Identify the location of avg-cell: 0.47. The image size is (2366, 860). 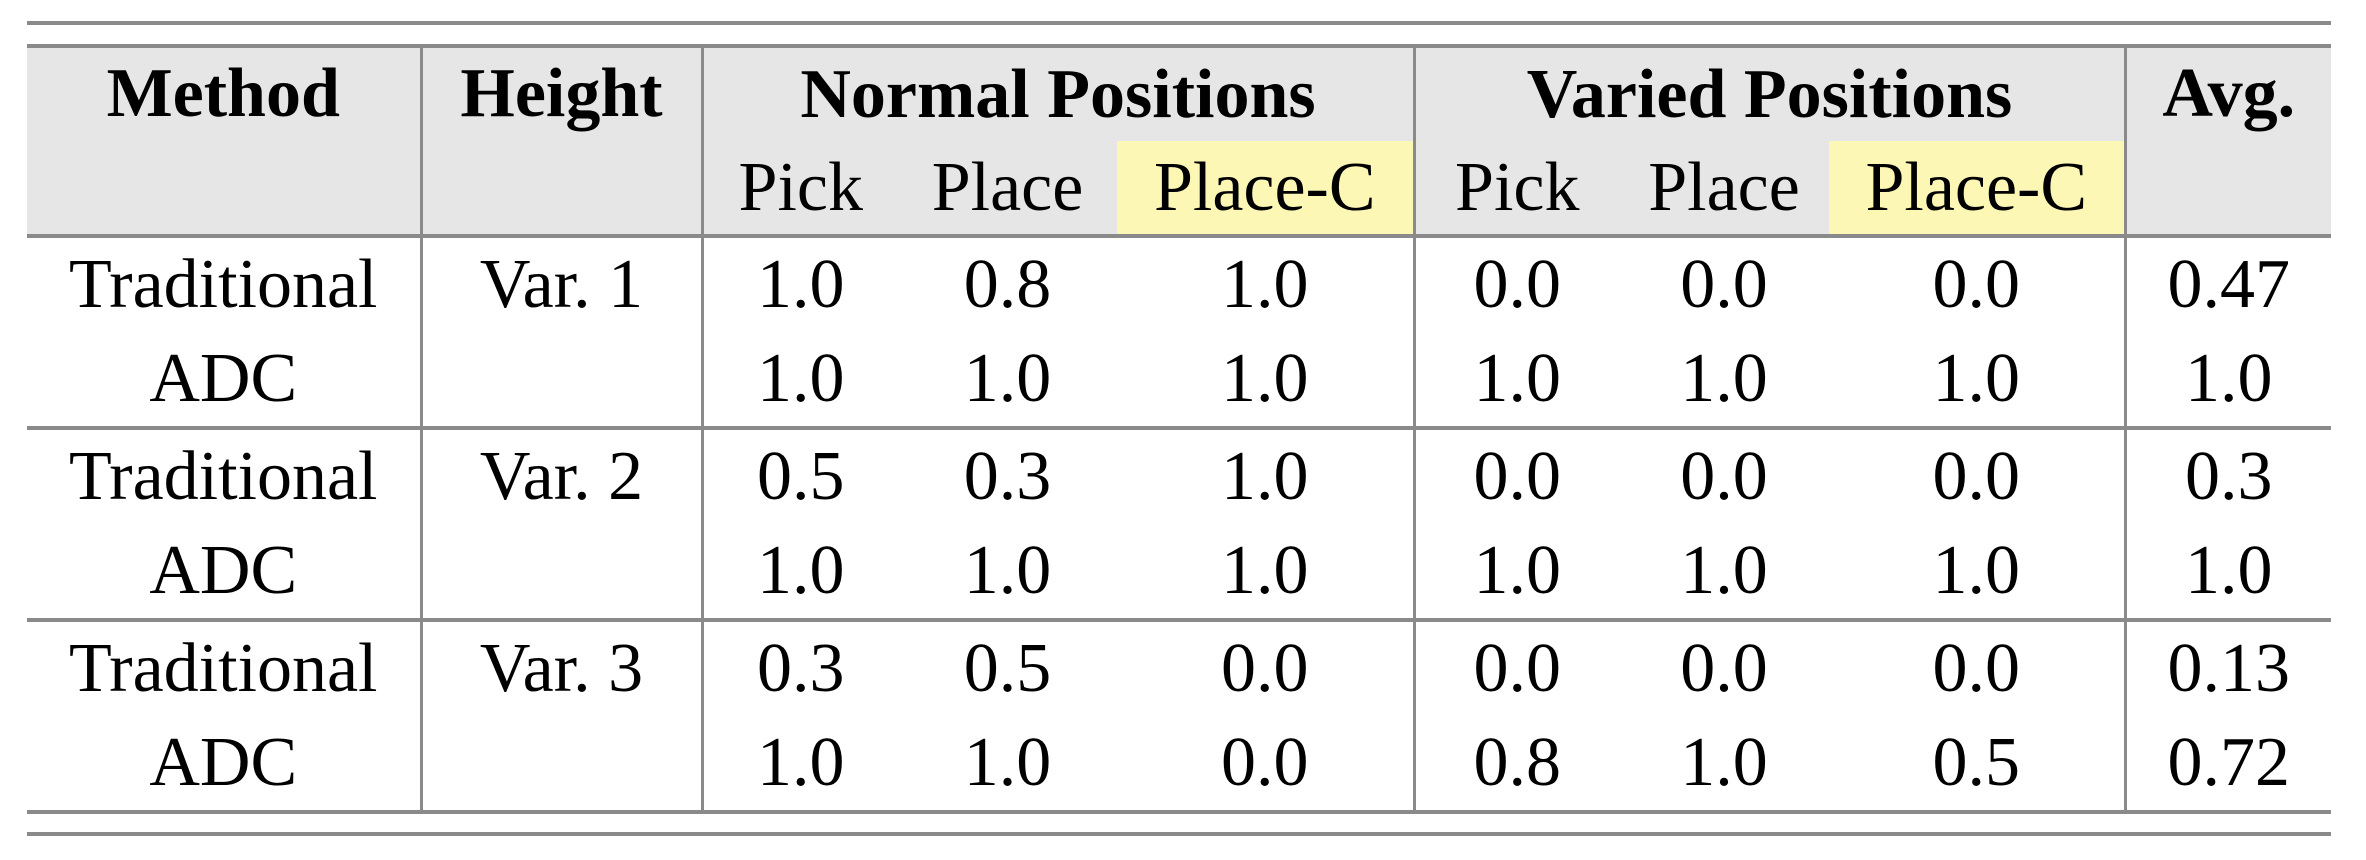
(2227, 283).